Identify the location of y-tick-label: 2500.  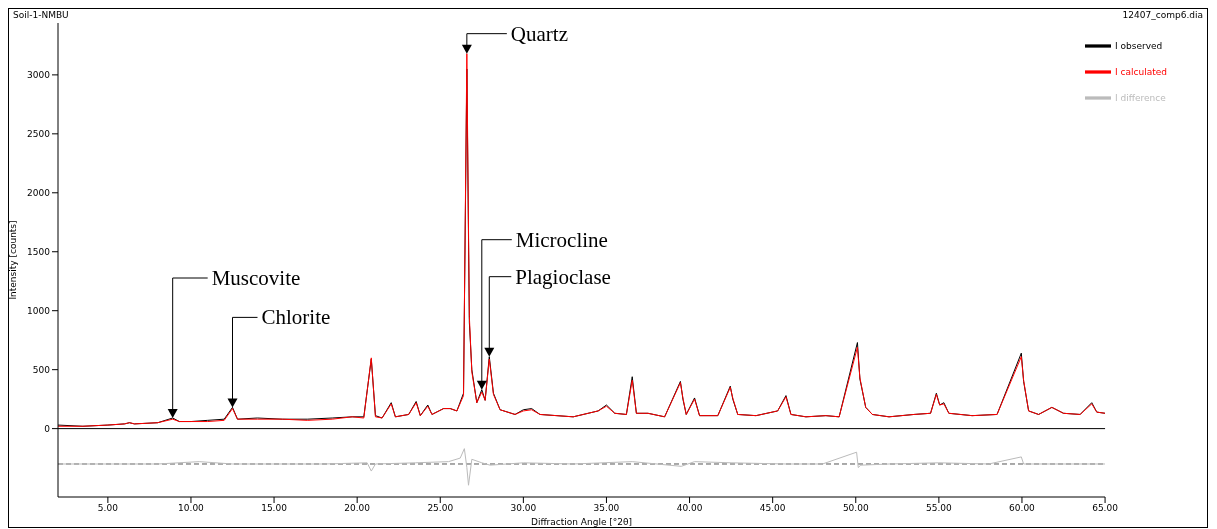
(39, 134).